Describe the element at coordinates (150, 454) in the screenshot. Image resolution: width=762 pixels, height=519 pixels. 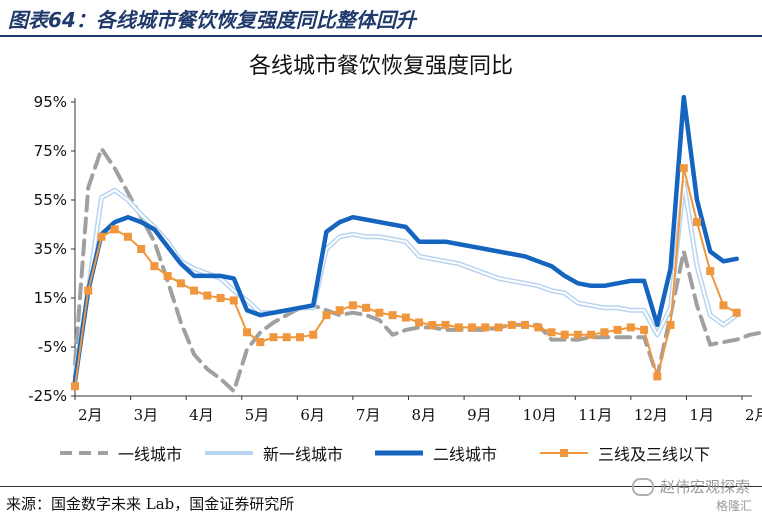
I see `legend-label: 一线城市` at that location.